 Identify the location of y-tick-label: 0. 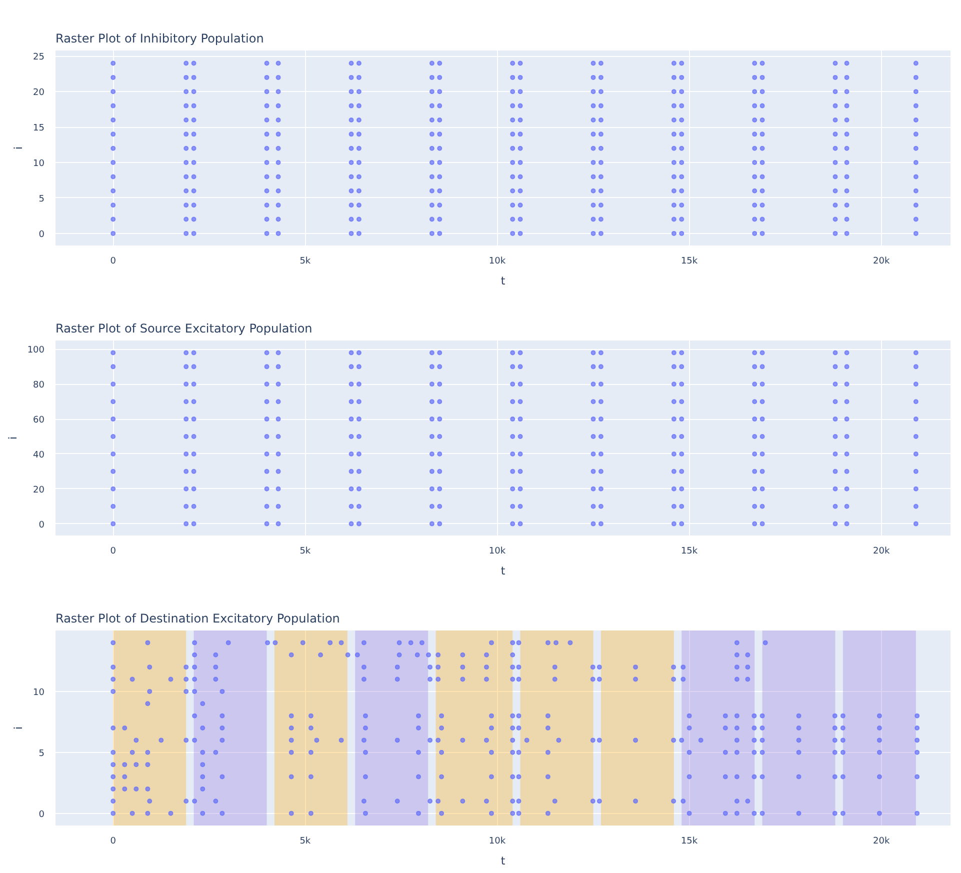
(41, 815).